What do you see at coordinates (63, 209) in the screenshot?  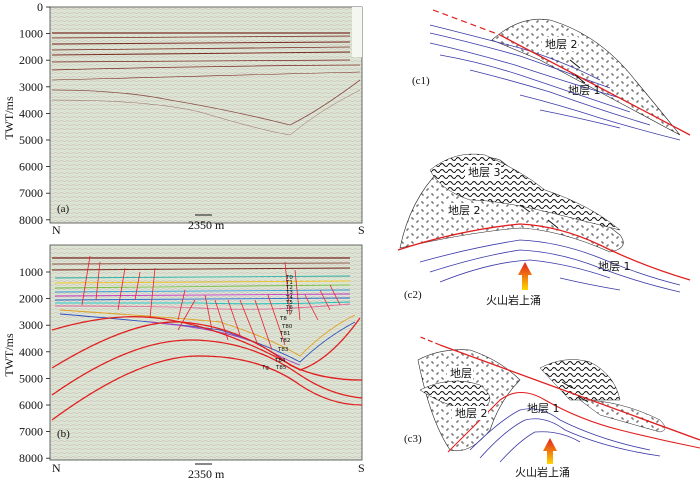 I see `panel-a-label: (a)` at bounding box center [63, 209].